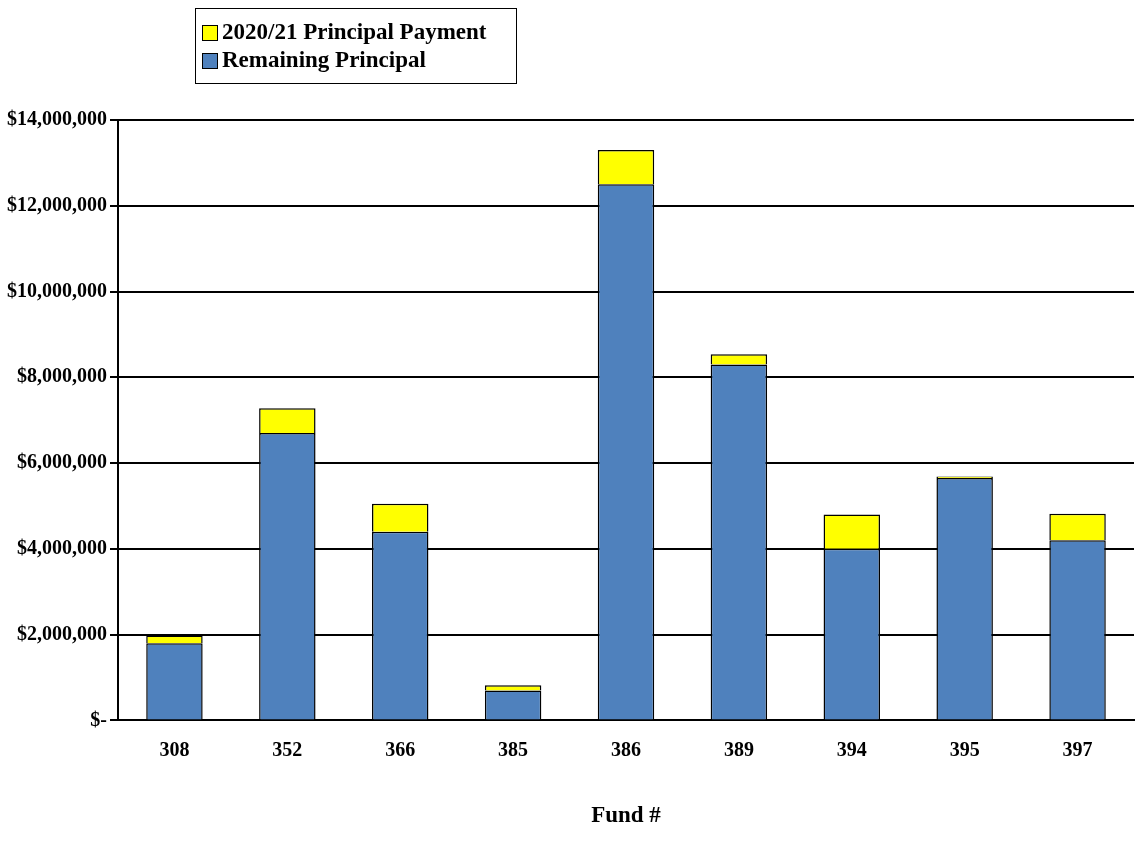  I want to click on y-tick-label: $2,000,000, so click(62, 632).